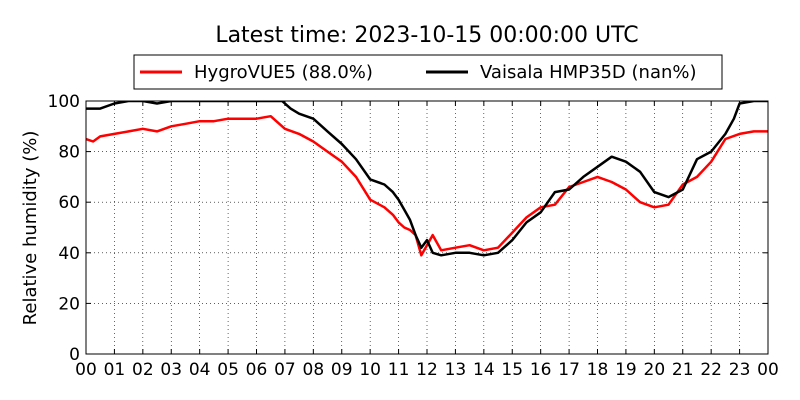 The height and width of the screenshot is (400, 800). What do you see at coordinates (588, 72) in the screenshot?
I see `legend-label-vaisala: Vaisala HMP35D (nan%)` at bounding box center [588, 72].